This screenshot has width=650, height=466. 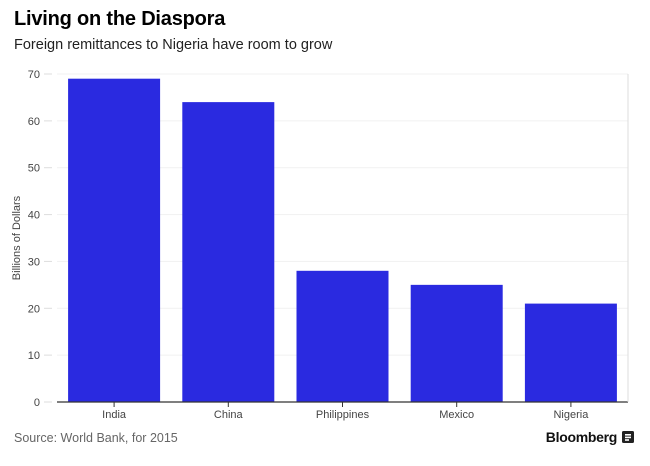 What do you see at coordinates (37, 403) in the screenshot?
I see `y-tick-label: 0` at bounding box center [37, 403].